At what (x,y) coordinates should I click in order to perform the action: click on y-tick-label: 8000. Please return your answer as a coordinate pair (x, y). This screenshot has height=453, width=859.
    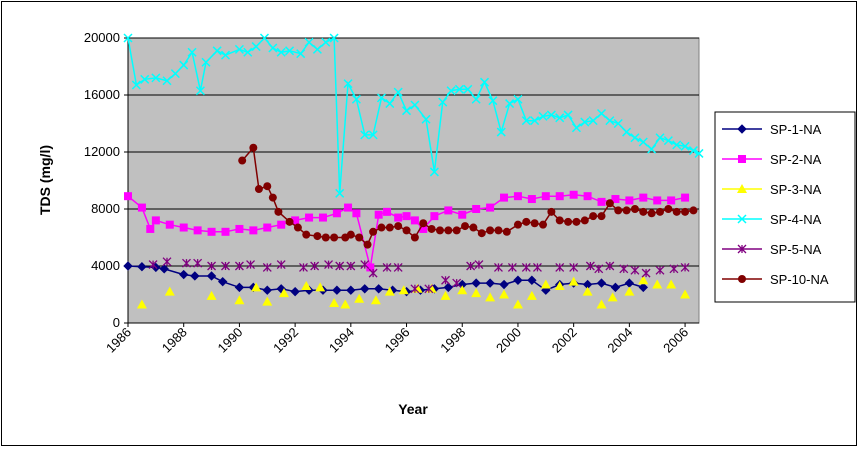
    Looking at the image, I should click on (105, 208).